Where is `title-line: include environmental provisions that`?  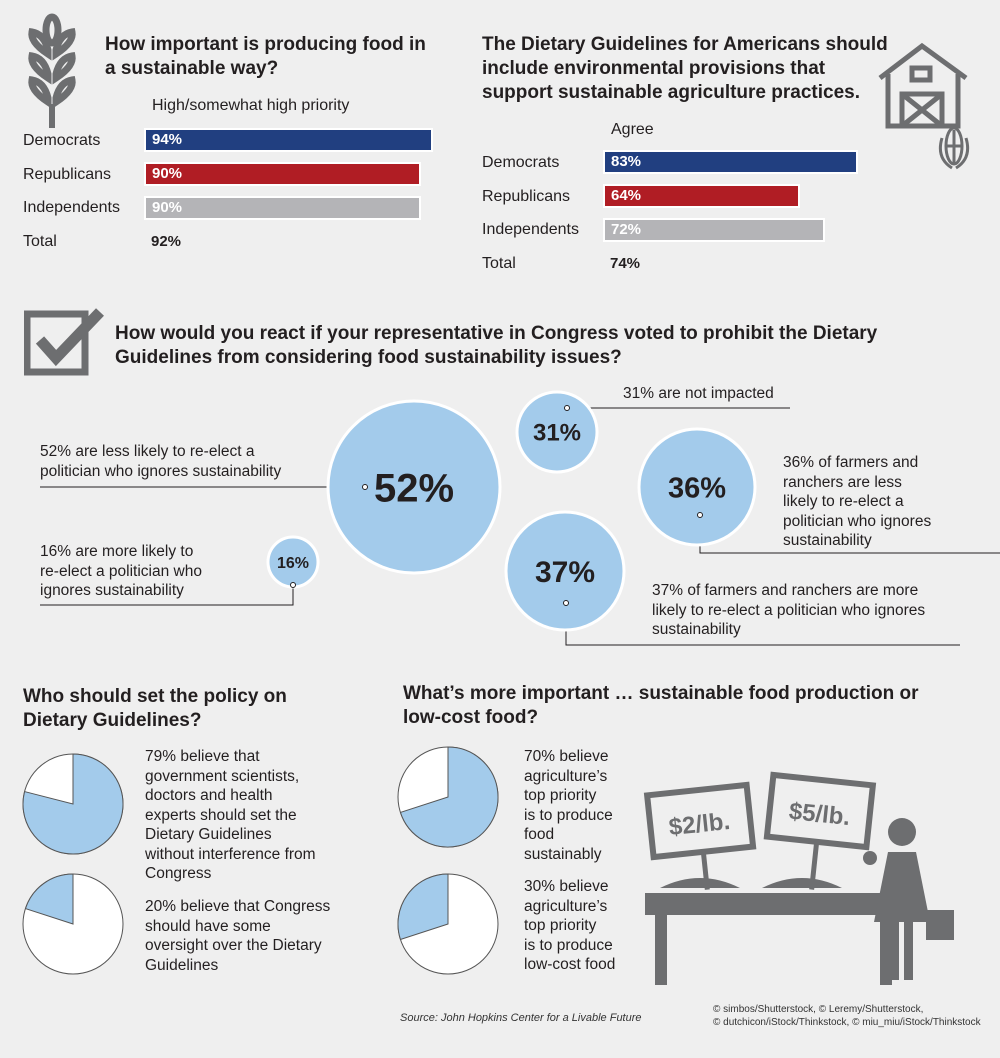 title-line: include environmental provisions that is located at coordinates (654, 68).